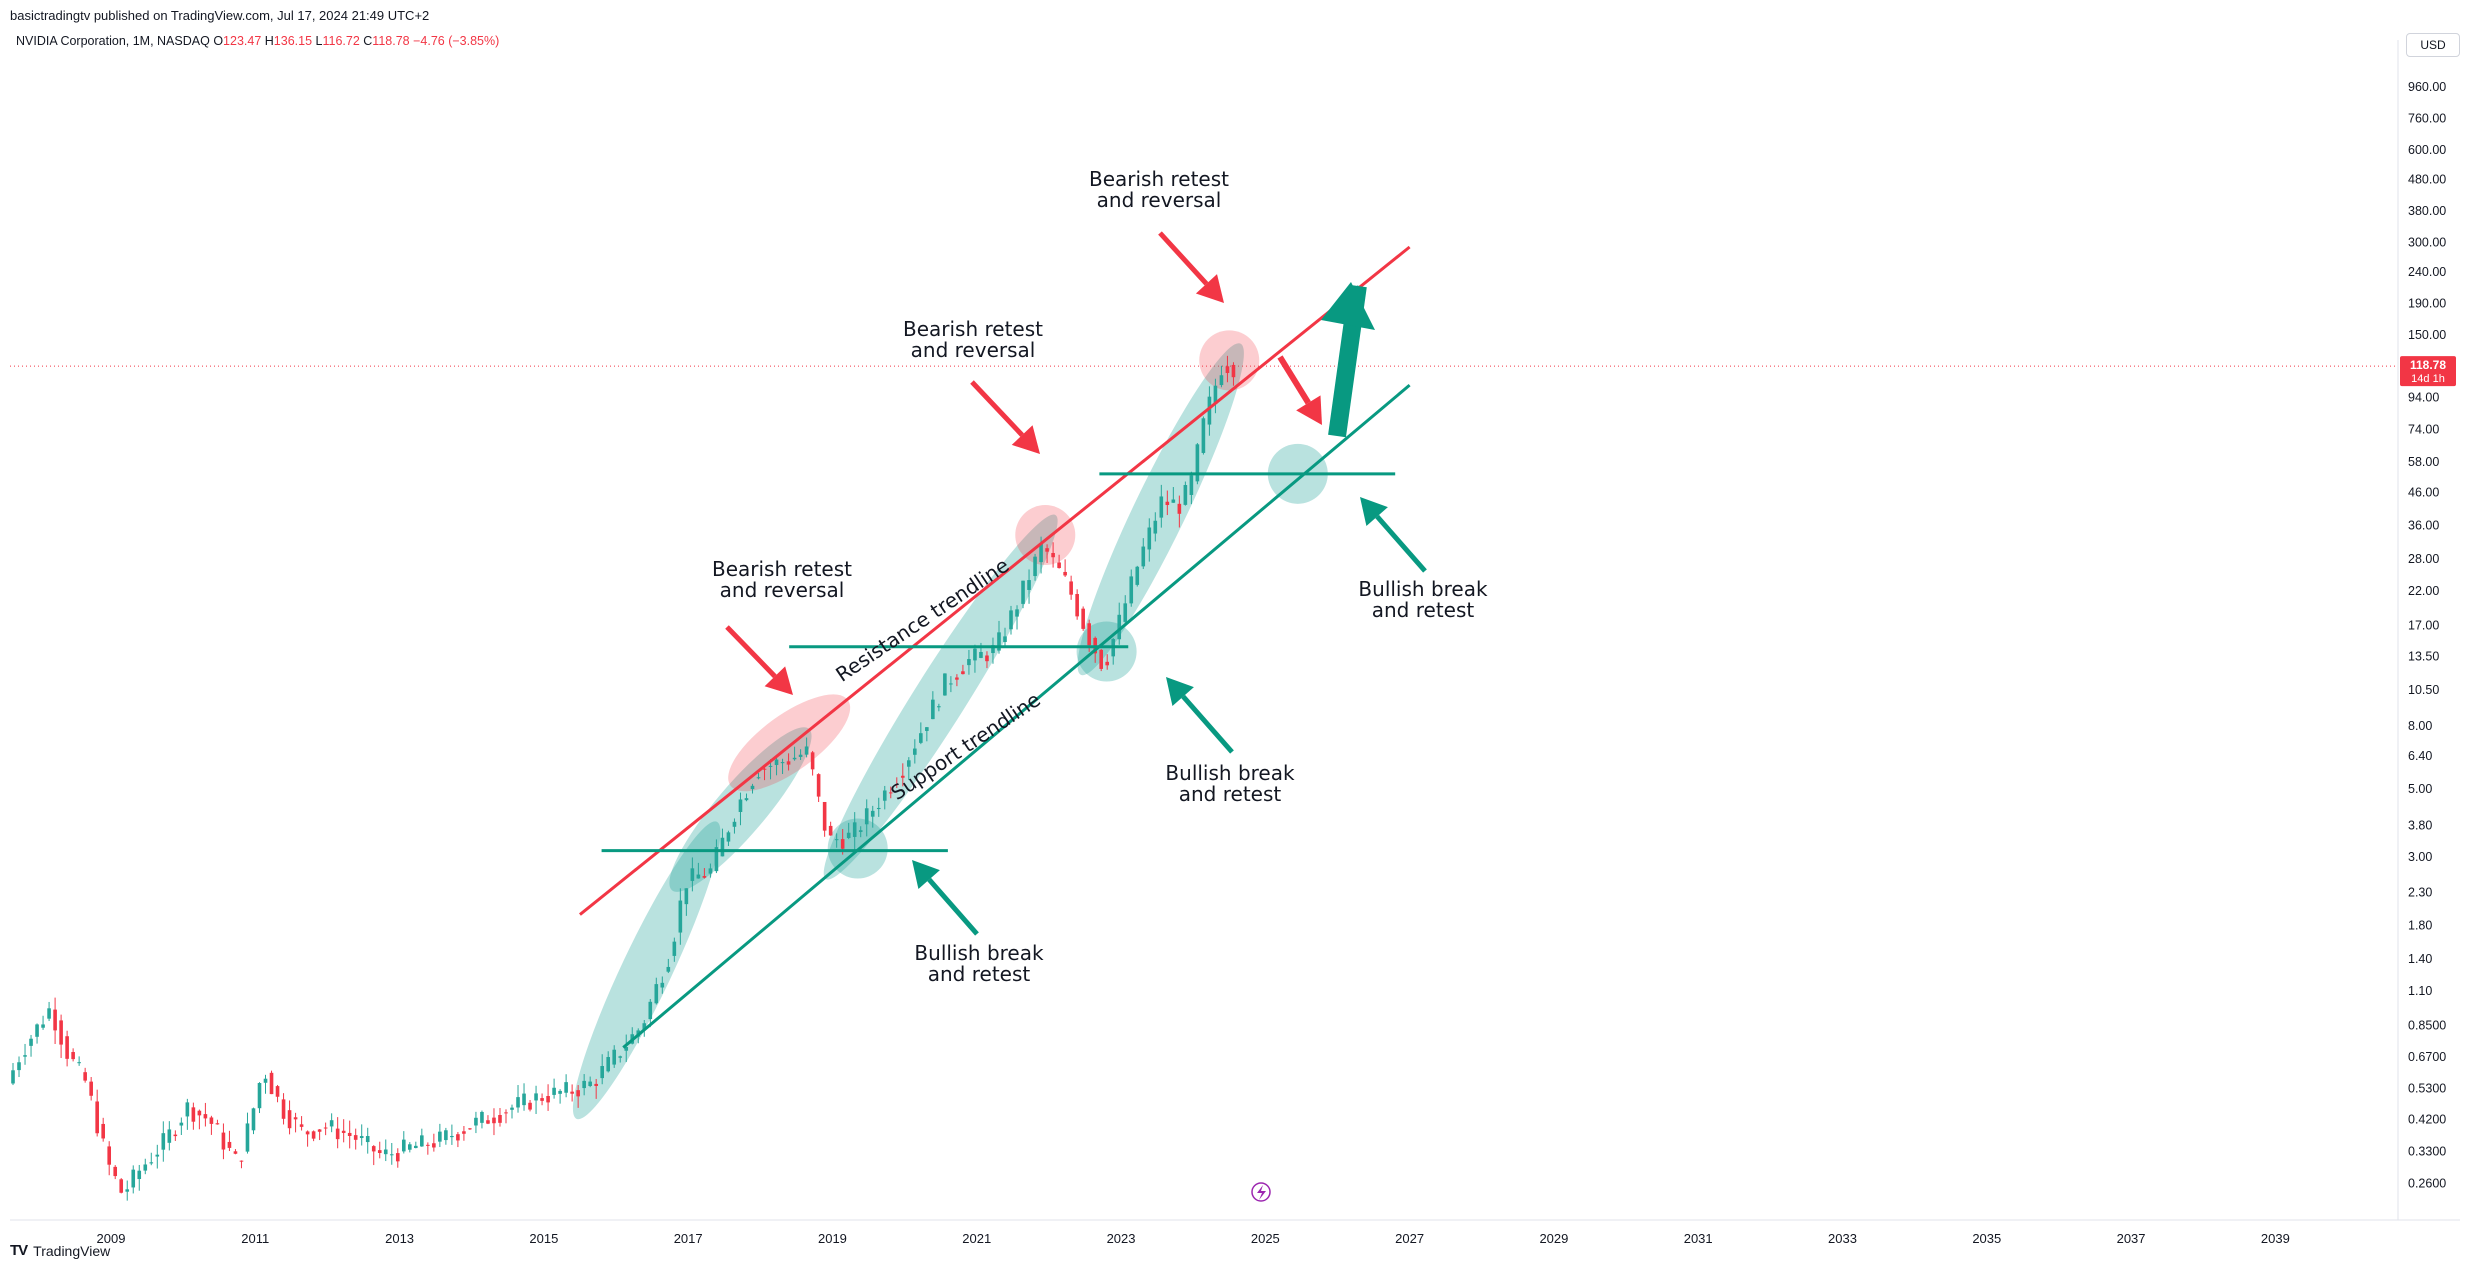  I want to click on current-price-badge, so click(2428, 371).